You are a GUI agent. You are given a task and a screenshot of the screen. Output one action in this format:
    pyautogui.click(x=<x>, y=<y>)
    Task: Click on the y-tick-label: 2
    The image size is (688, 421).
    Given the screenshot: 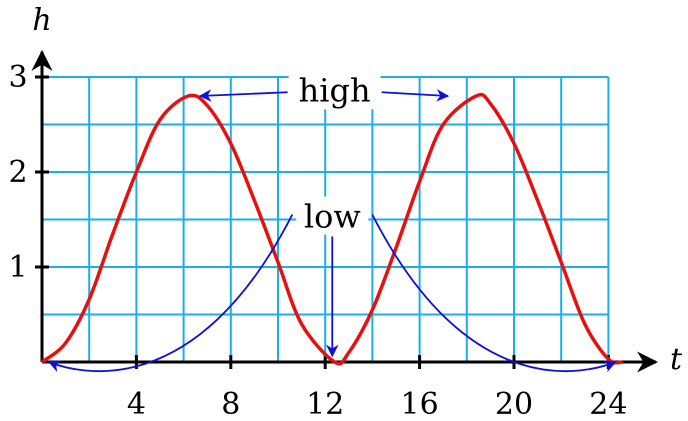 What is the action you would take?
    pyautogui.click(x=17, y=172)
    